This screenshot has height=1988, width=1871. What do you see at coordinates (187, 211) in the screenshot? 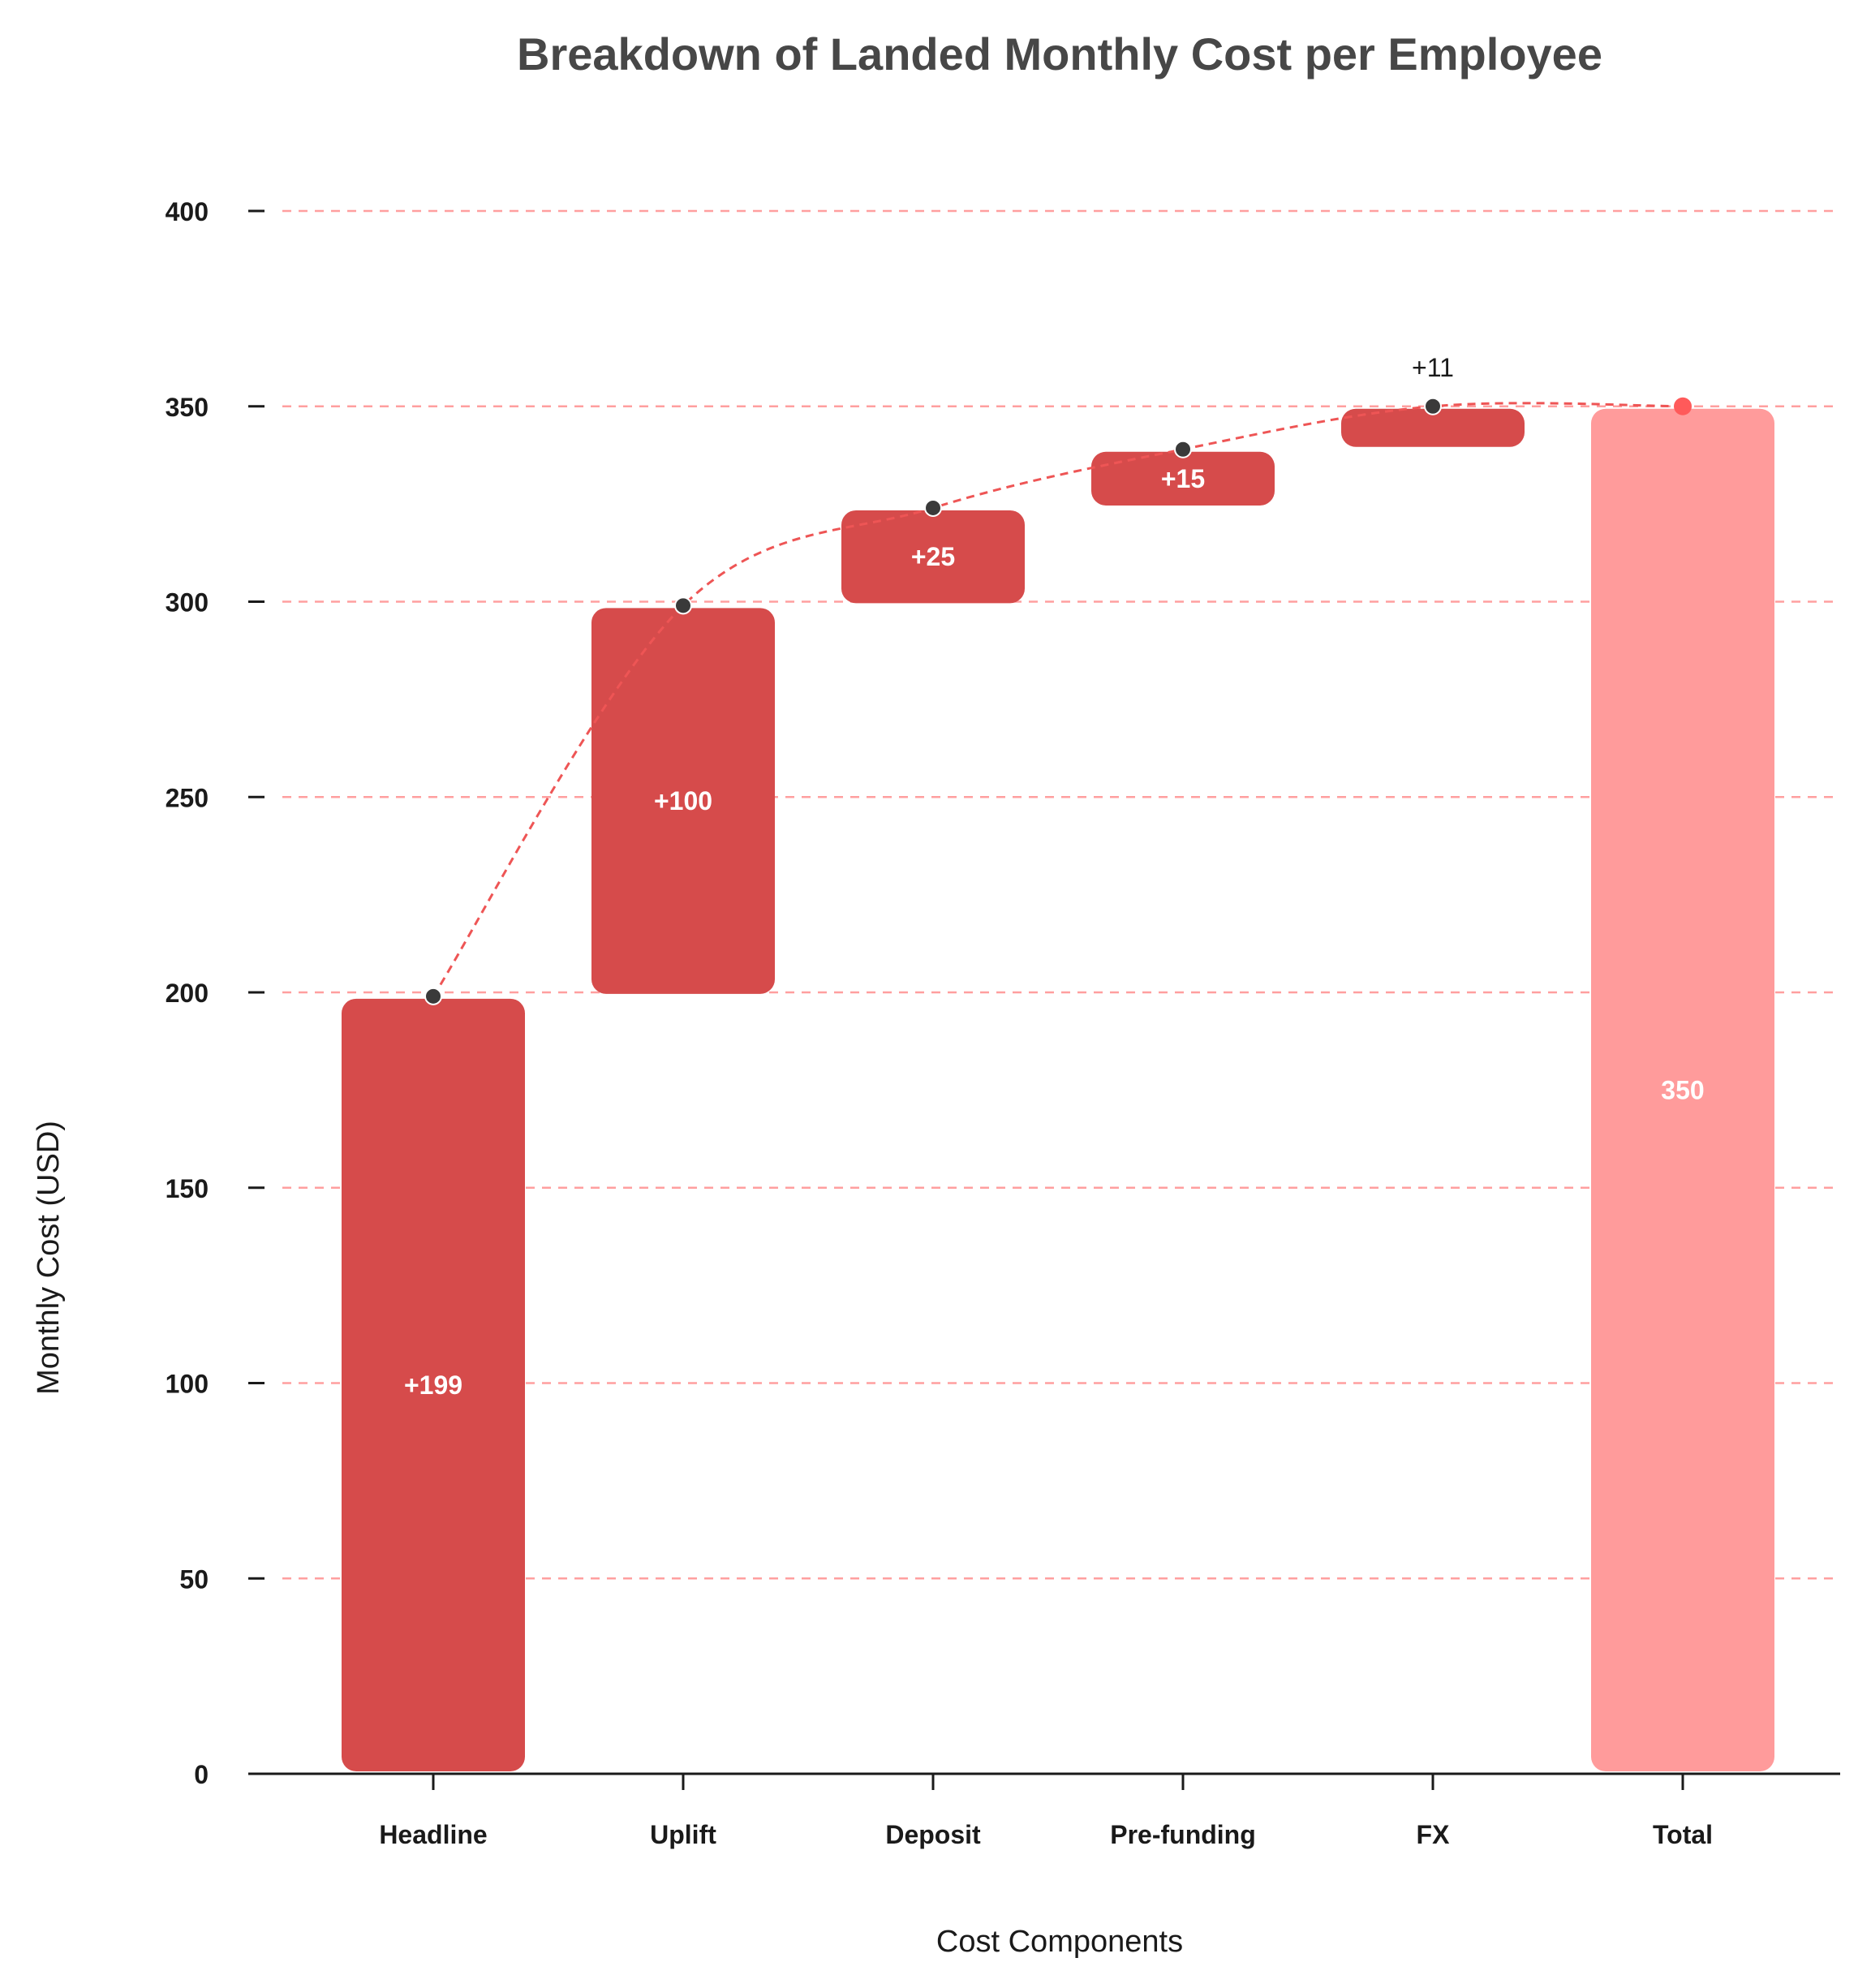
I see `y-tick-label: 400` at bounding box center [187, 211].